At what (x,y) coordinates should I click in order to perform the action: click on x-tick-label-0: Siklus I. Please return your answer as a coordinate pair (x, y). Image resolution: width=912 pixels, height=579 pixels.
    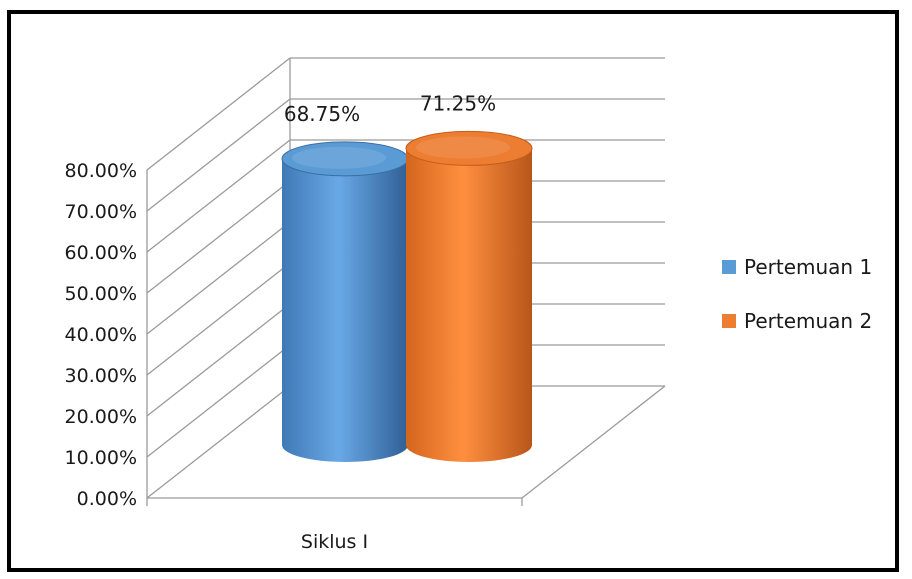
    Looking at the image, I should click on (334, 542).